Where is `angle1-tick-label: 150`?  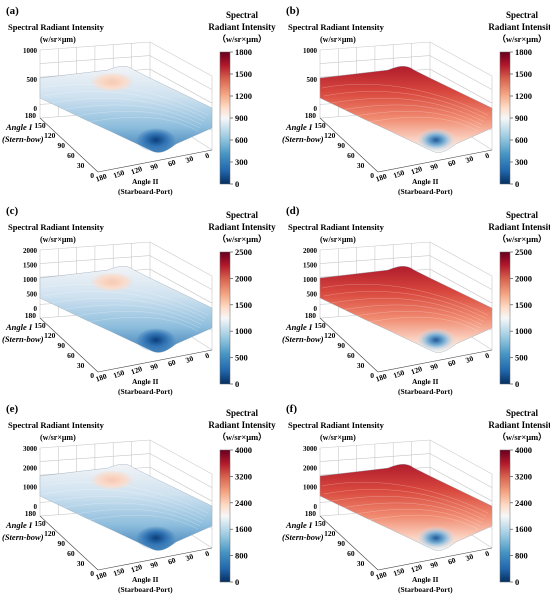
angle1-tick-label: 150 is located at coordinates (40, 125).